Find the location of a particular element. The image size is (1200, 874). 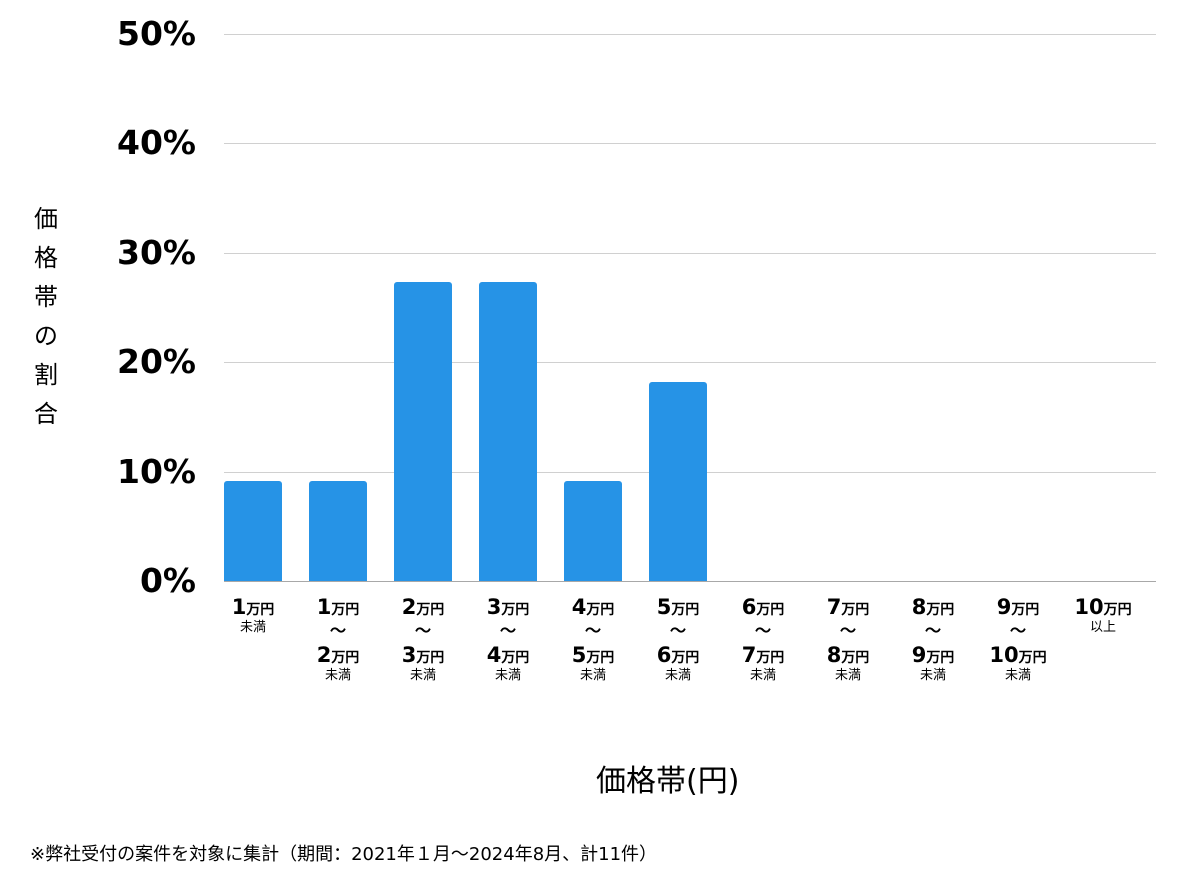

y-axis-title-char: 価 is located at coordinates (46, 219).